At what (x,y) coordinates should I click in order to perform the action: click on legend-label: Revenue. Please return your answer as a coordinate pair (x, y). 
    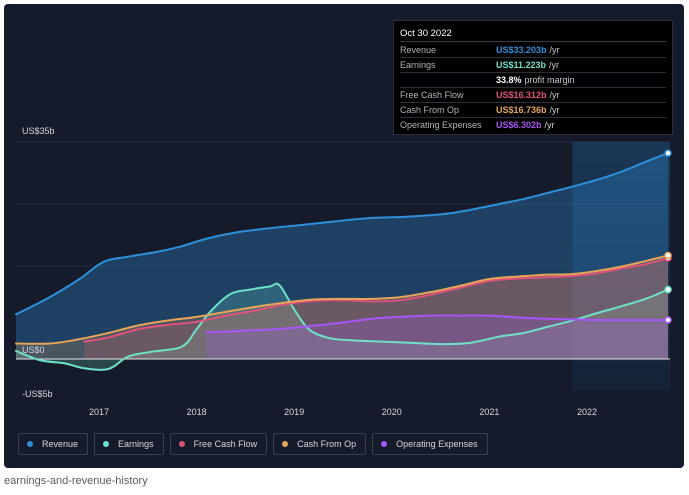
    Looking at the image, I should click on (60, 444).